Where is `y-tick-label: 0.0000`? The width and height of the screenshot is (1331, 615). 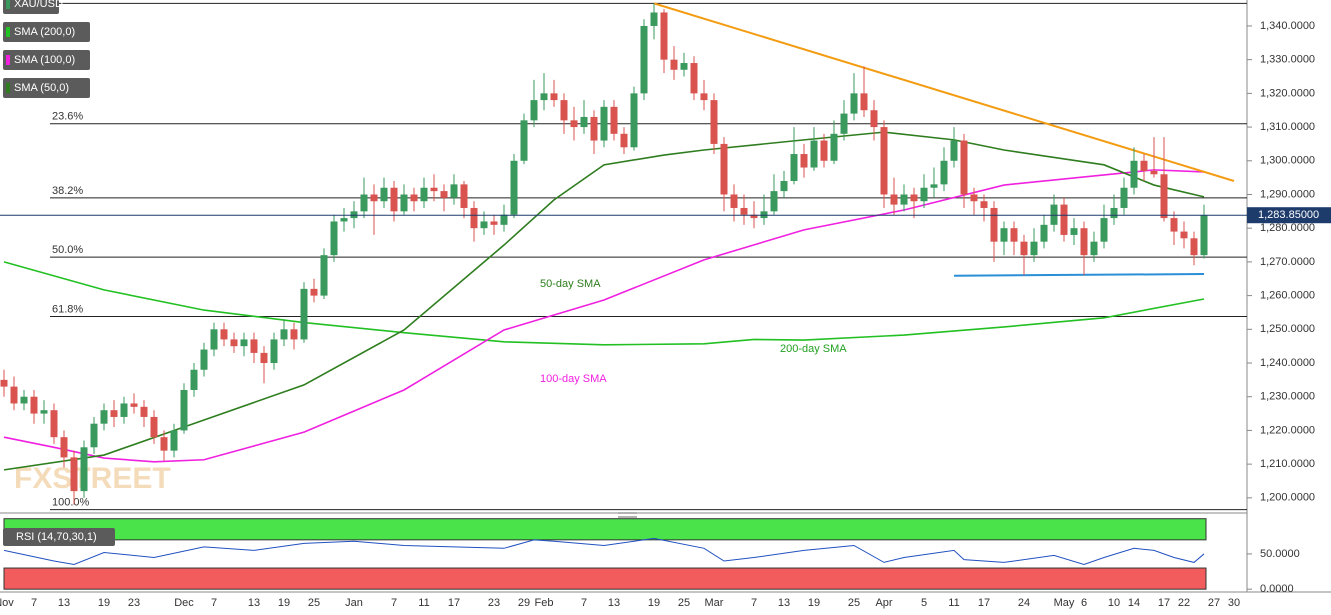 y-tick-label: 0.0000 is located at coordinates (1277, 589).